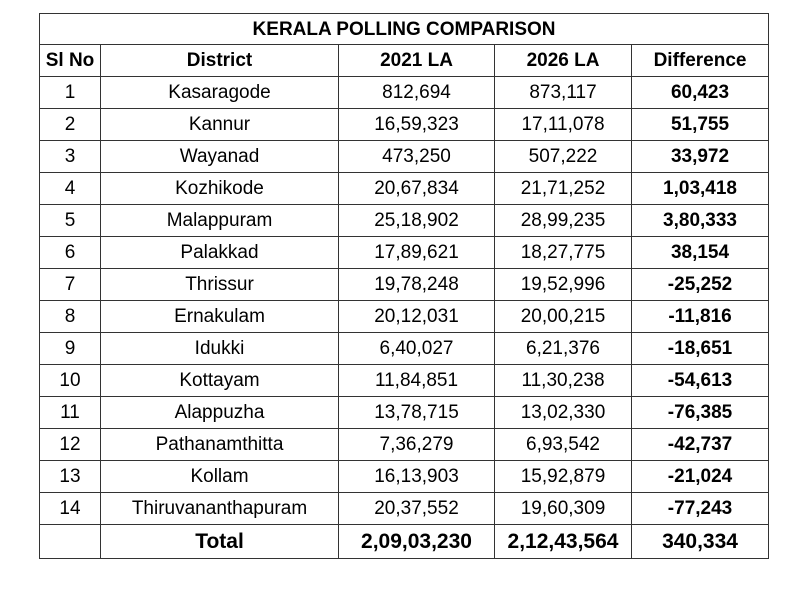  I want to click on table-title: KERALA POLLING COMPARISON, so click(404, 29).